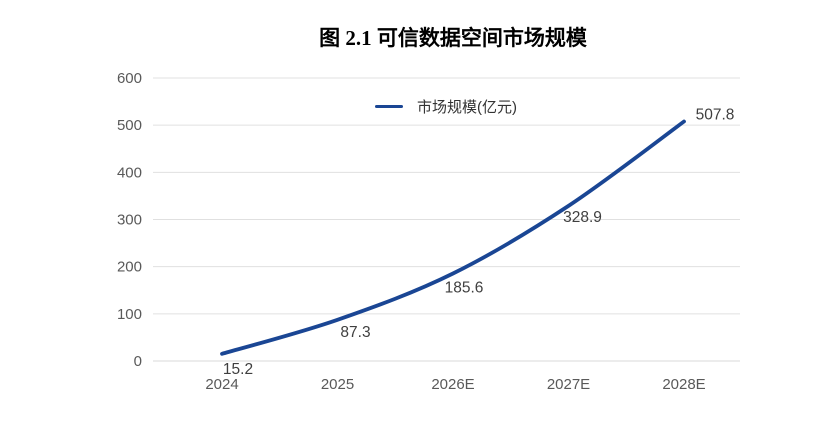 Image resolution: width=823 pixels, height=426 pixels. What do you see at coordinates (453, 38) in the screenshot?
I see `chart-title: 图 2.1 可信数据空间市场规模` at bounding box center [453, 38].